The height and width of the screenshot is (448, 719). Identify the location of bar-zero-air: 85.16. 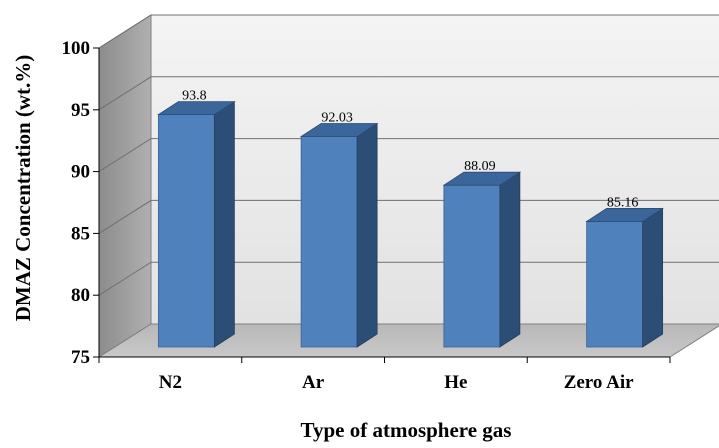
(624, 271).